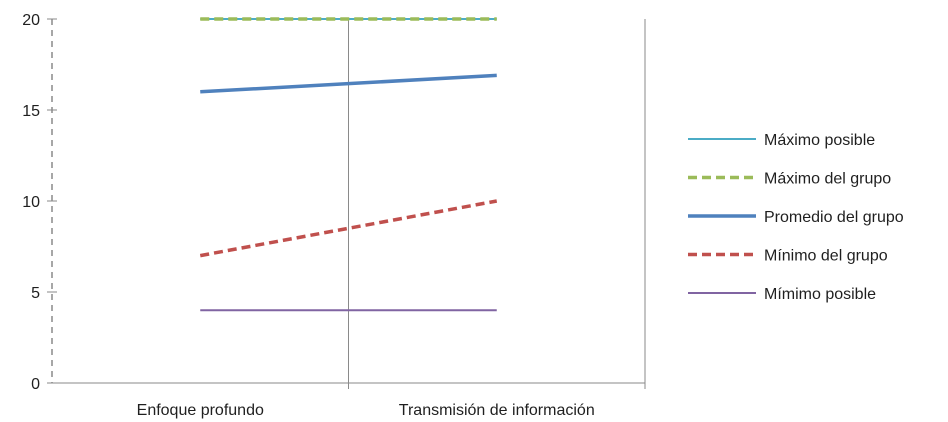 This screenshot has width=948, height=422. I want to click on y-tick-label: 5, so click(35, 293).